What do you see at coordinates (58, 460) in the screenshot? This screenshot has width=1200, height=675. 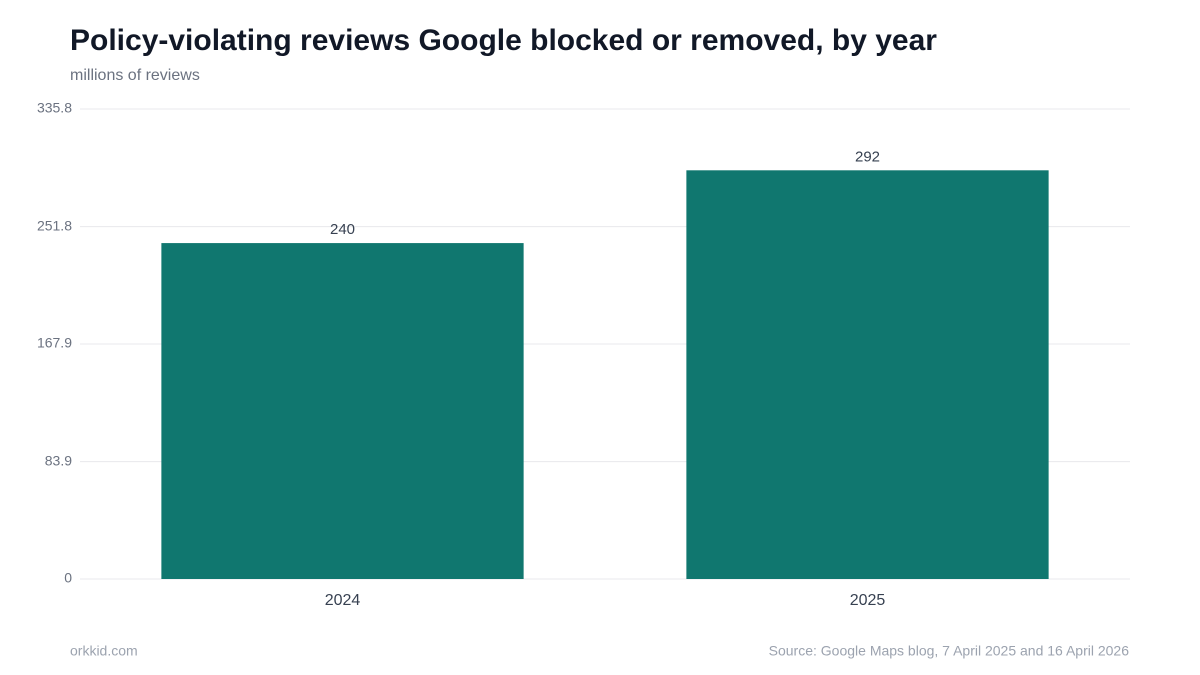 I see `y-tick-label: 83.9` at bounding box center [58, 460].